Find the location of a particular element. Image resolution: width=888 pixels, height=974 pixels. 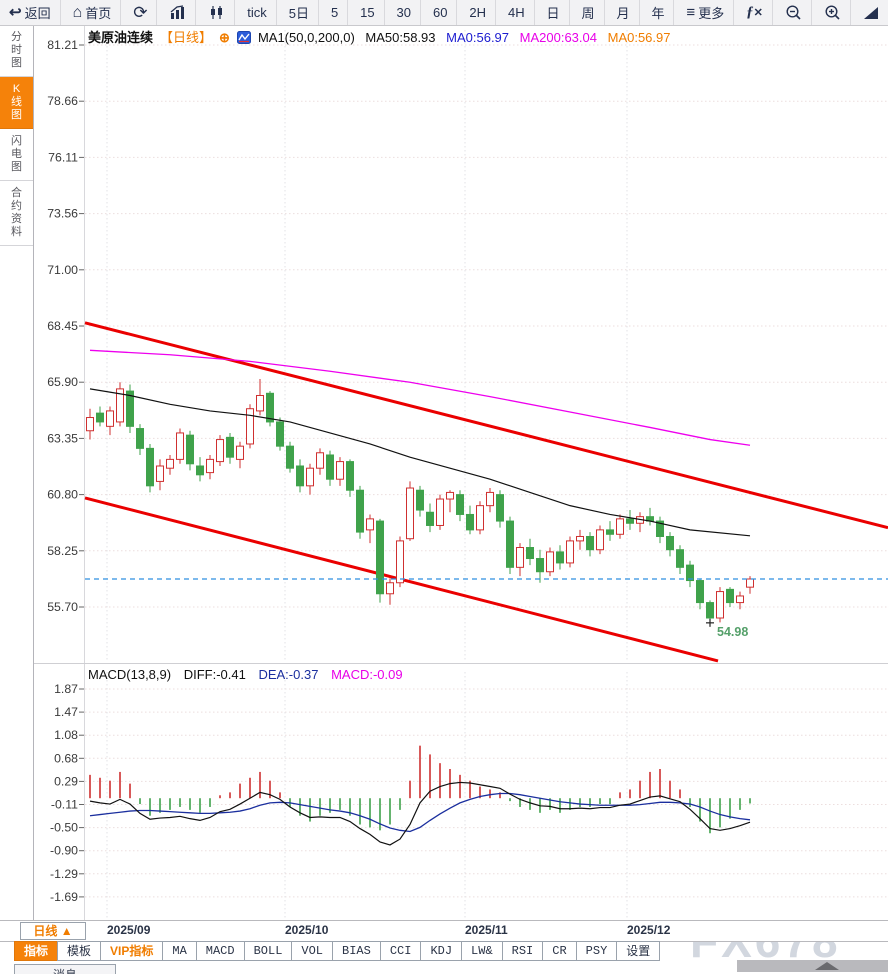

interval-tick-button: tick is located at coordinates (257, 12).